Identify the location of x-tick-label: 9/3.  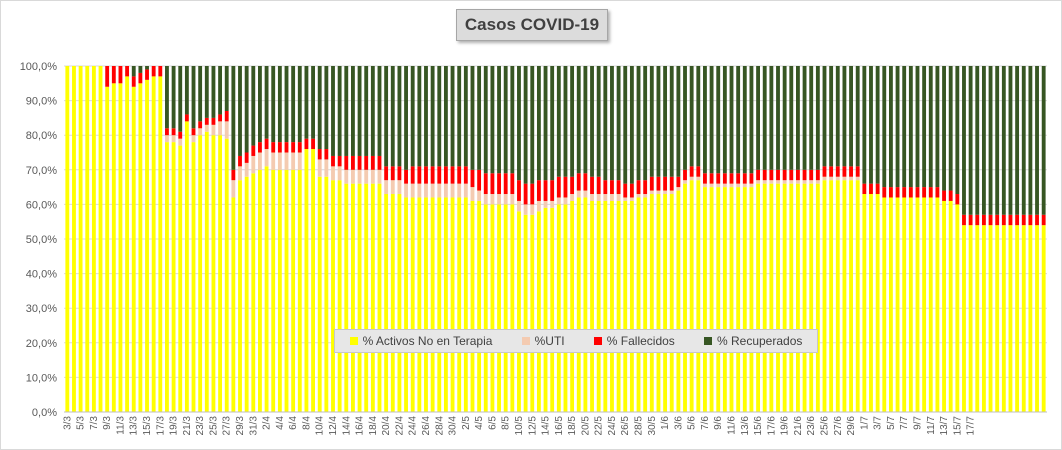
(107, 423).